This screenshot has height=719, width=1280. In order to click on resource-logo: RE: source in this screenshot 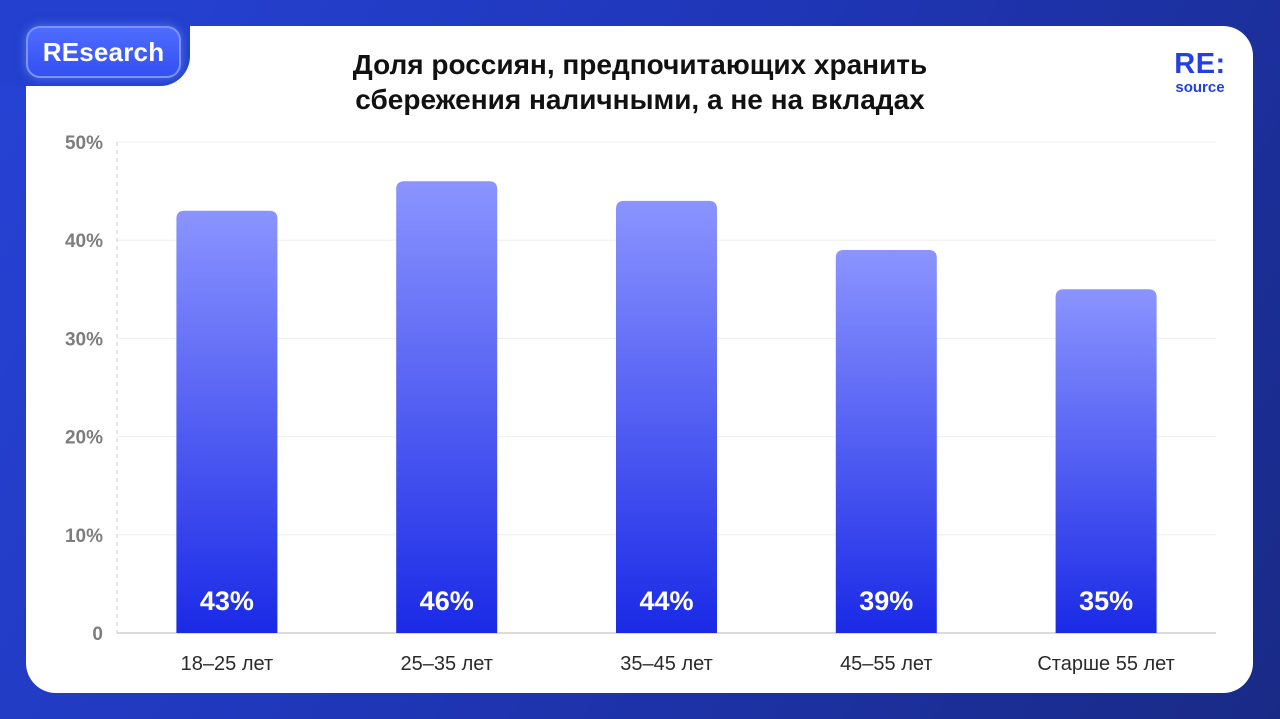, I will do `click(1200, 72)`.